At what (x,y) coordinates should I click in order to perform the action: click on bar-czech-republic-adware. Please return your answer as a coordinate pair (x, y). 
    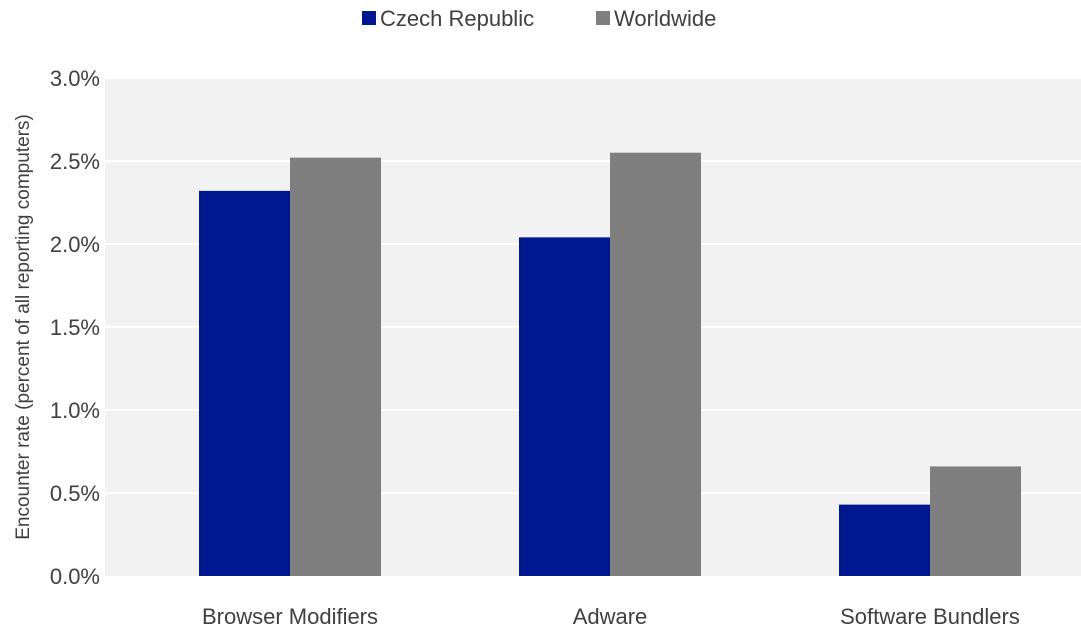
    Looking at the image, I should click on (564, 407).